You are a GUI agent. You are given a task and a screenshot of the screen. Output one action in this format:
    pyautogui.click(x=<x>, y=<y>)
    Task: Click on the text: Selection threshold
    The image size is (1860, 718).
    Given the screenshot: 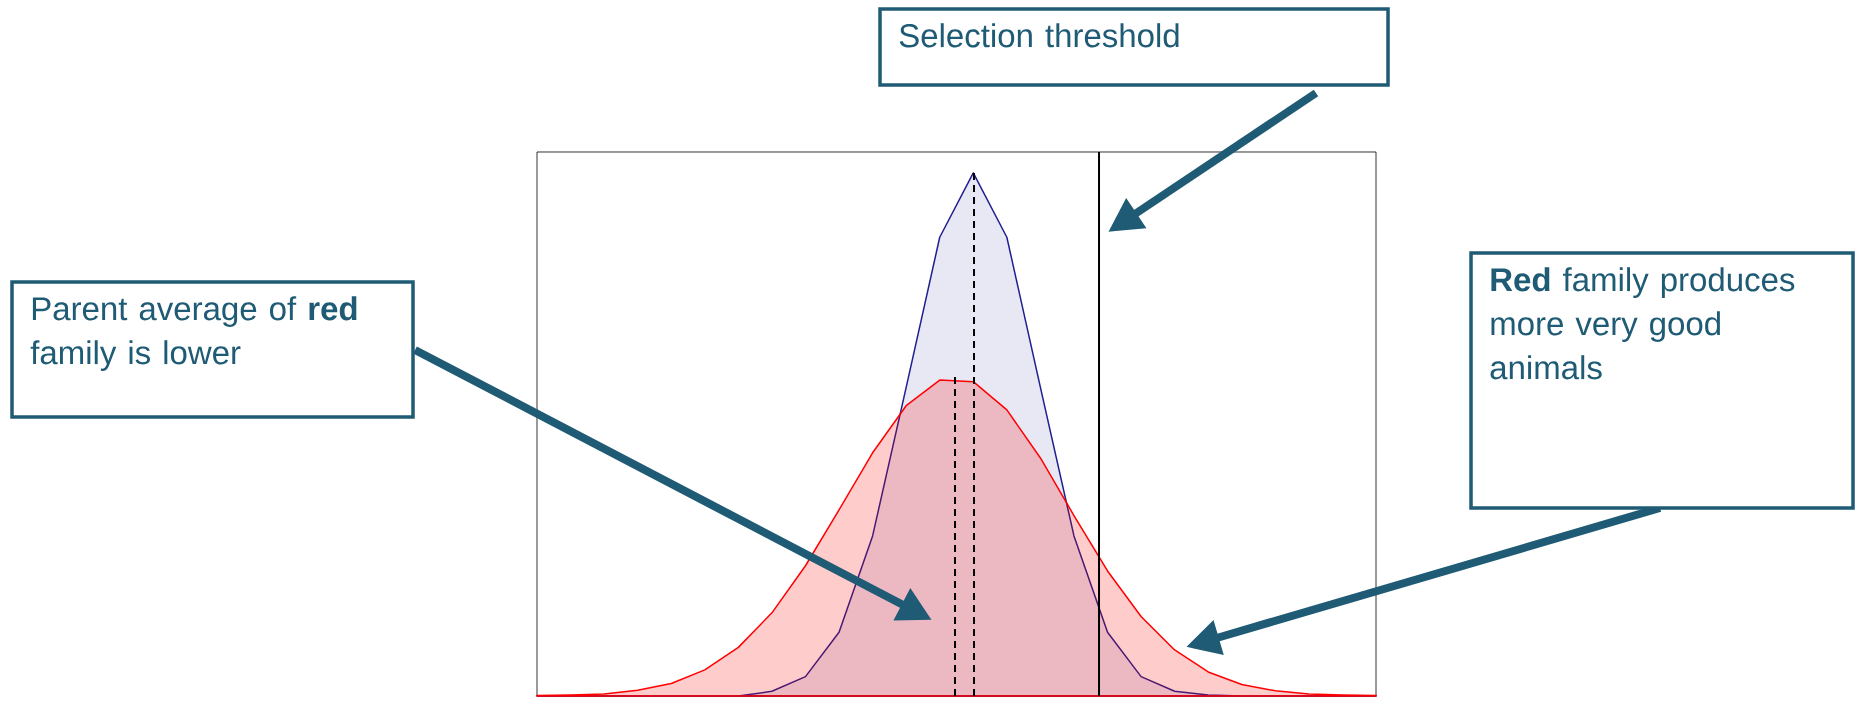 What is the action you would take?
    pyautogui.click(x=1039, y=35)
    